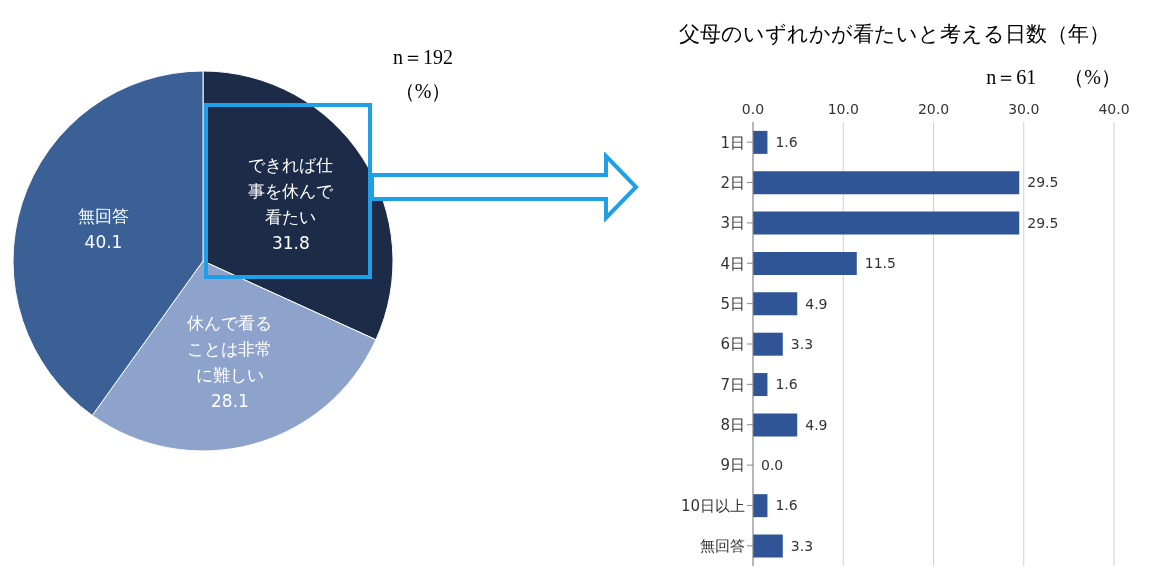 The image size is (1159, 585). I want to click on y-tick-label: 無回答, so click(722, 546).